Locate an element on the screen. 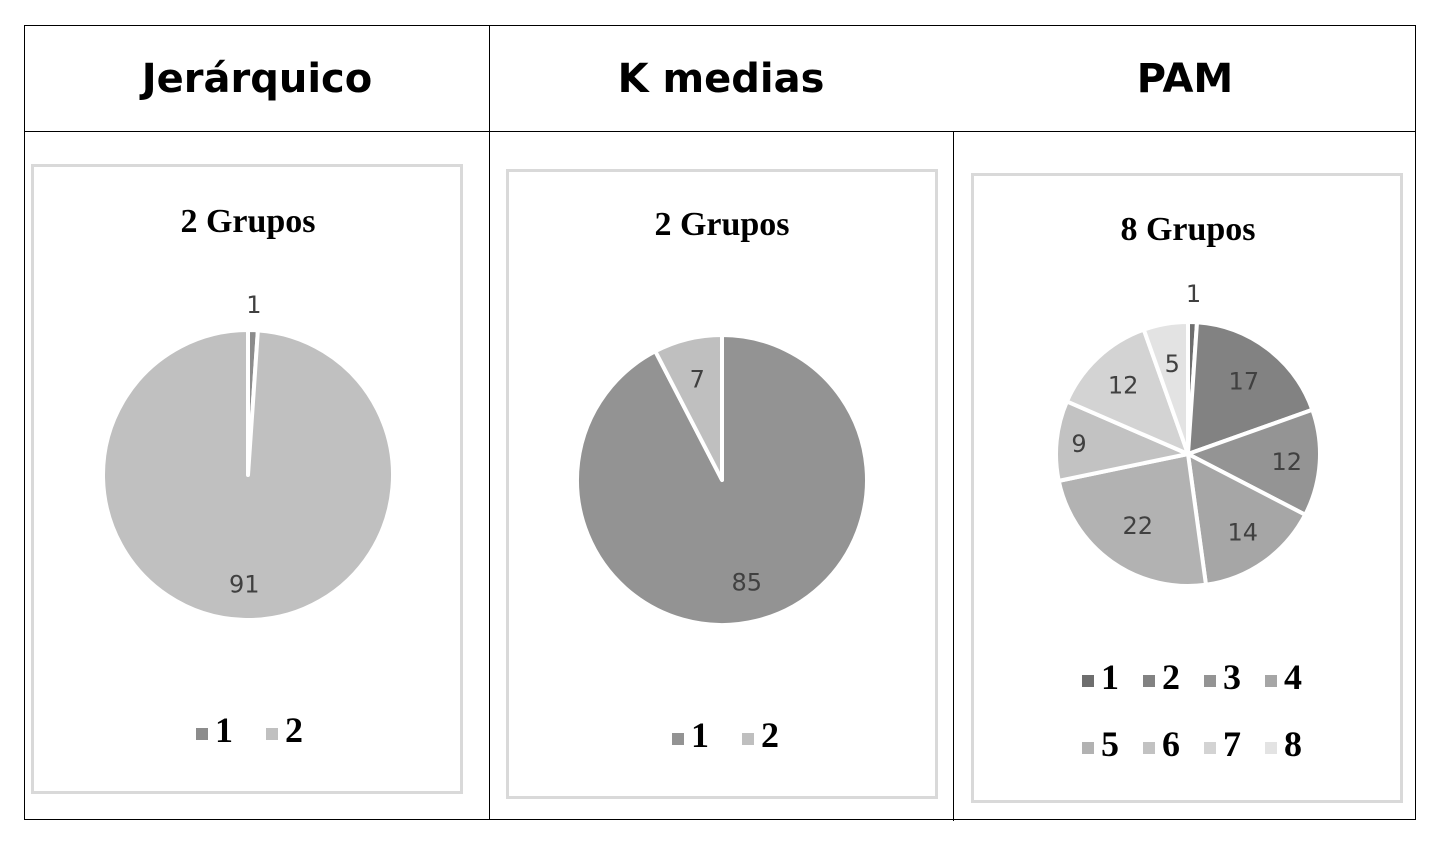  pie-chart-jerarquico: 2 Grupos 1 91 1 2 is located at coordinates (248, 476).